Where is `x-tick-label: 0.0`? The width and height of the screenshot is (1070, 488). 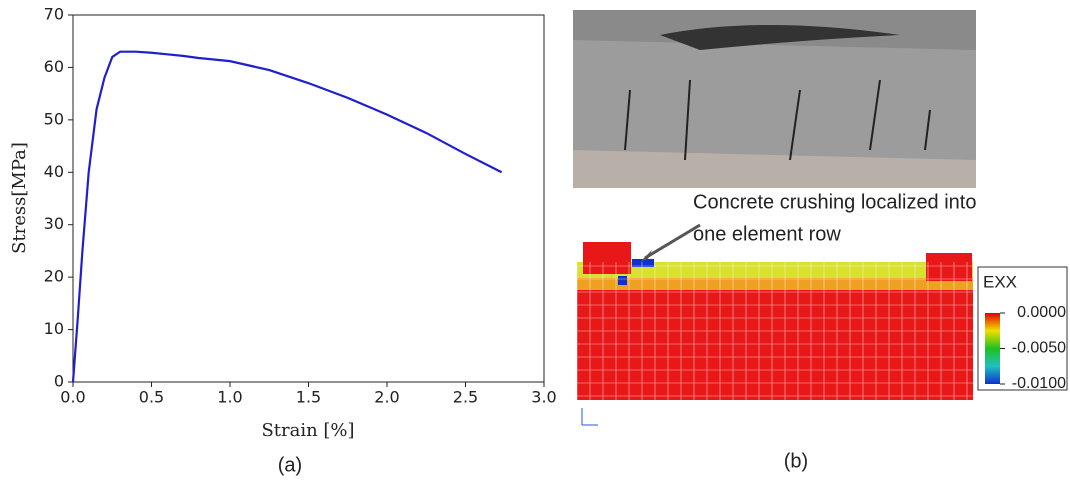
x-tick-label: 0.0 is located at coordinates (72, 397).